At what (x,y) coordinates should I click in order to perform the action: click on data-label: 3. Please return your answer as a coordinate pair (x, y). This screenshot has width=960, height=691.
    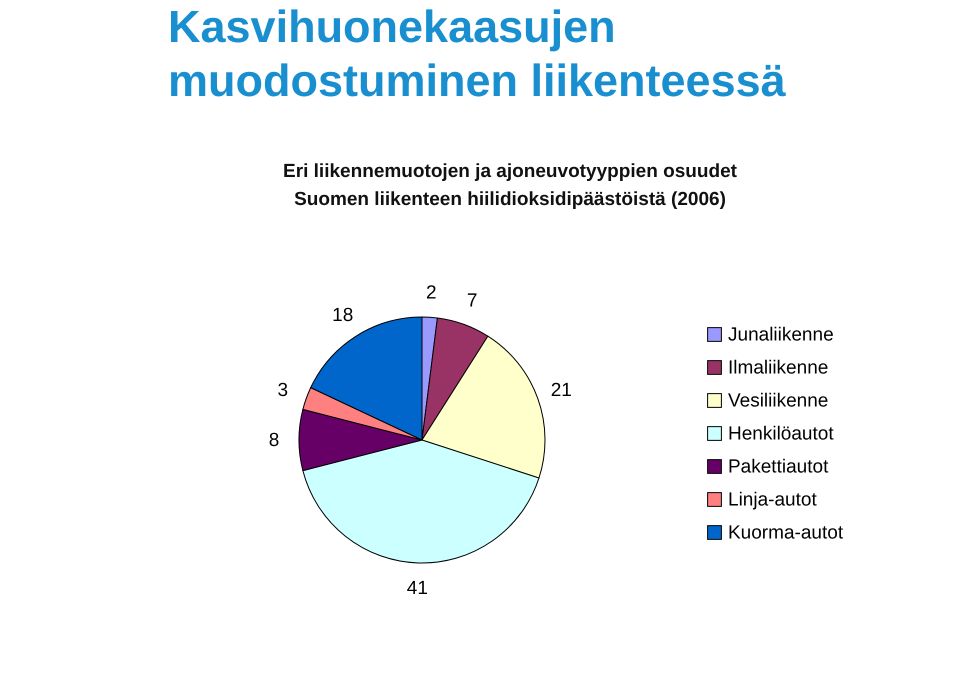
    Looking at the image, I should click on (282, 390).